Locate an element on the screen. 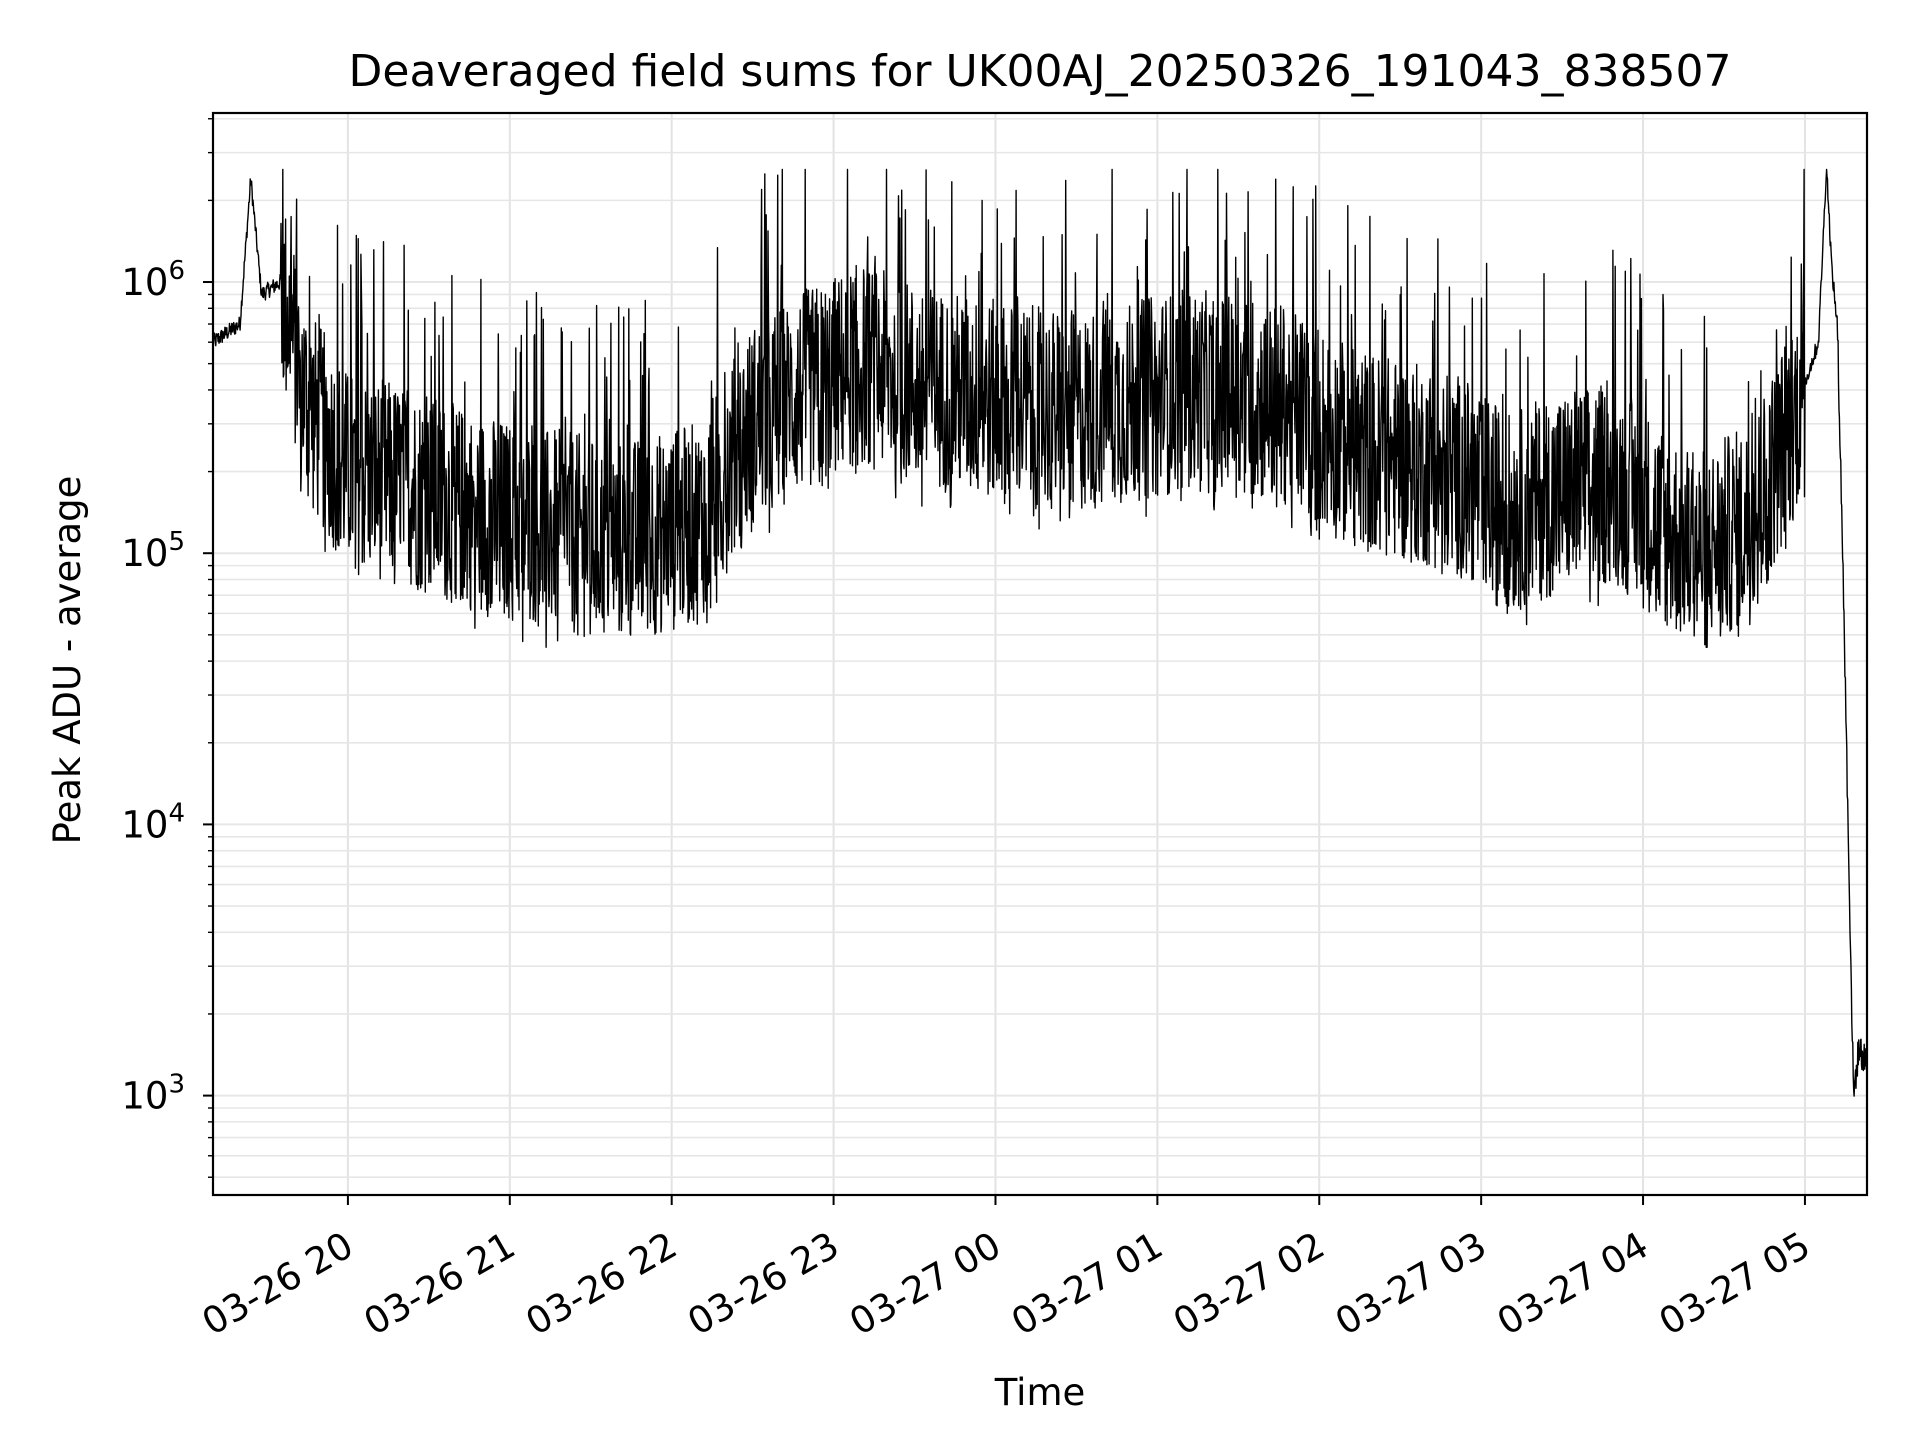  y-tick-label: 104 is located at coordinates (153, 822).